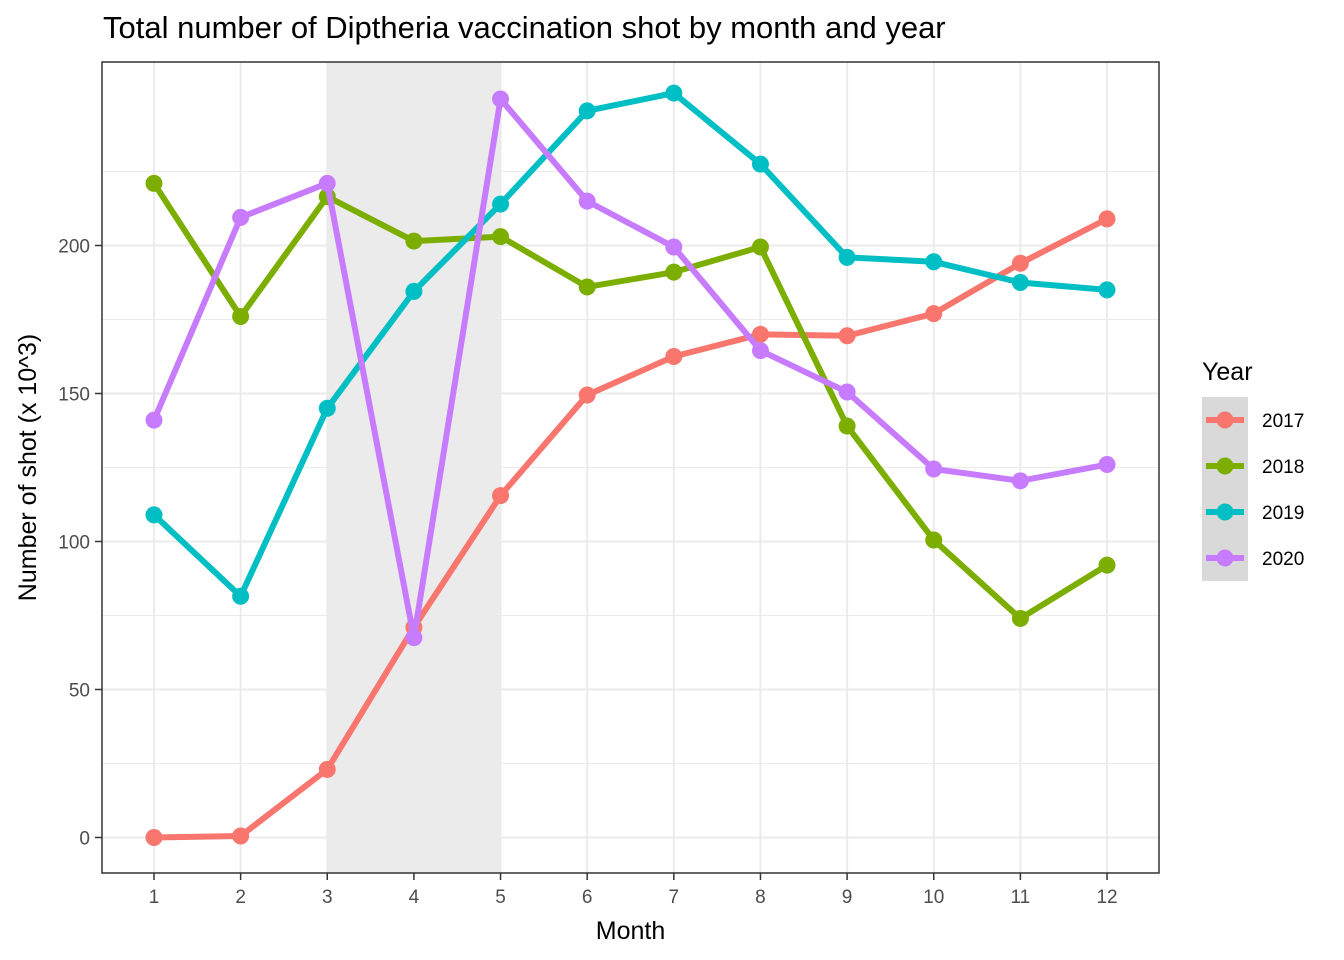 This screenshot has height=960, width=1344. Describe the element at coordinates (847, 897) in the screenshot. I see `x-tick-label: 9` at that location.